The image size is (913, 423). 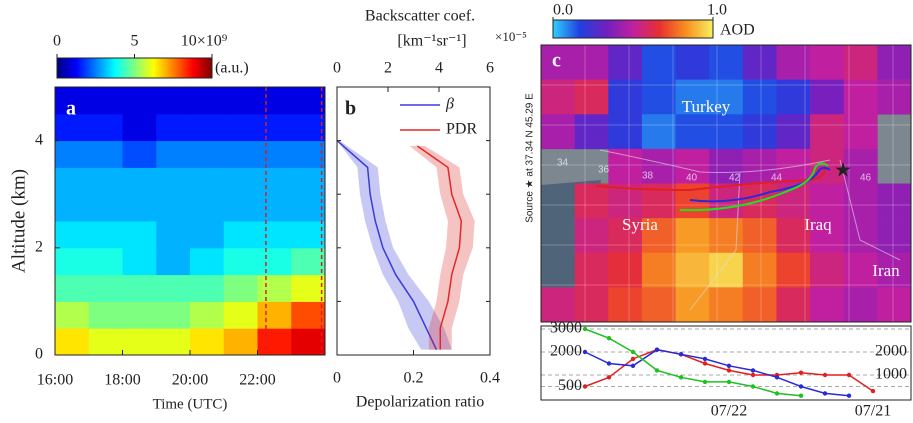 What do you see at coordinates (566, 351) in the screenshot?
I see `y-tick-label: 2000` at bounding box center [566, 351].